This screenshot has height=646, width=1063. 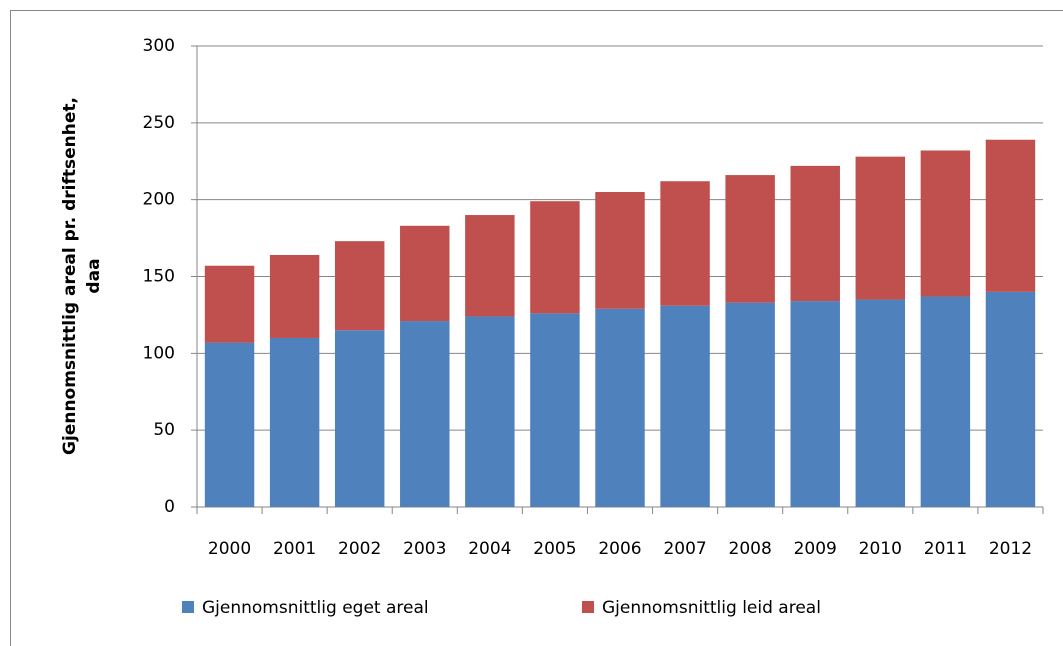 I want to click on y-tick-label: 0, so click(x=169, y=507).